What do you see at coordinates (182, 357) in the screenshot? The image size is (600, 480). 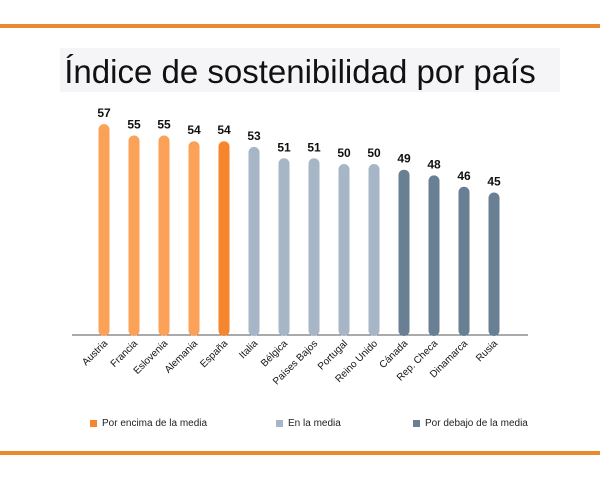 I see `x-tick-label-3: Alemania` at bounding box center [182, 357].